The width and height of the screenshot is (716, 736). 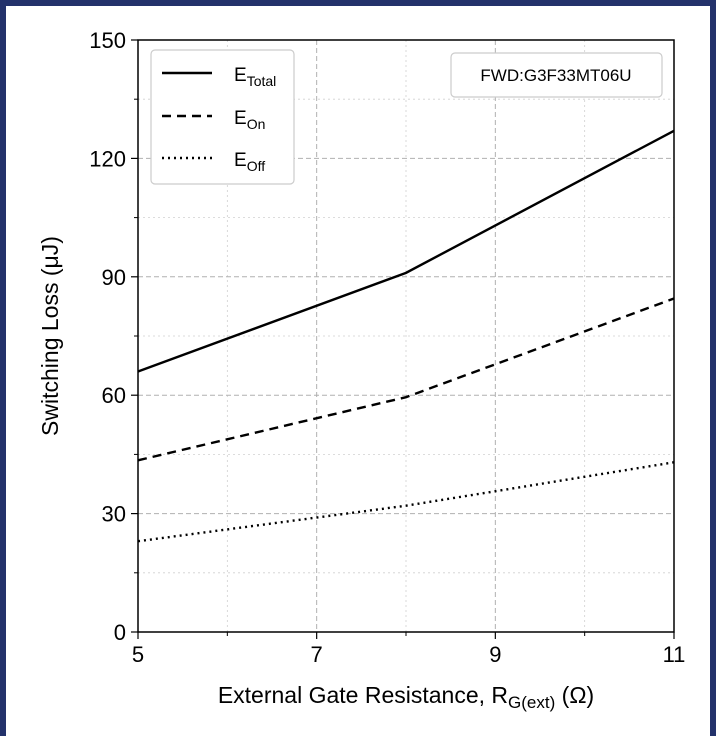 I want to click on device-badge: FWD:G3F33MT06U, so click(x=556, y=75).